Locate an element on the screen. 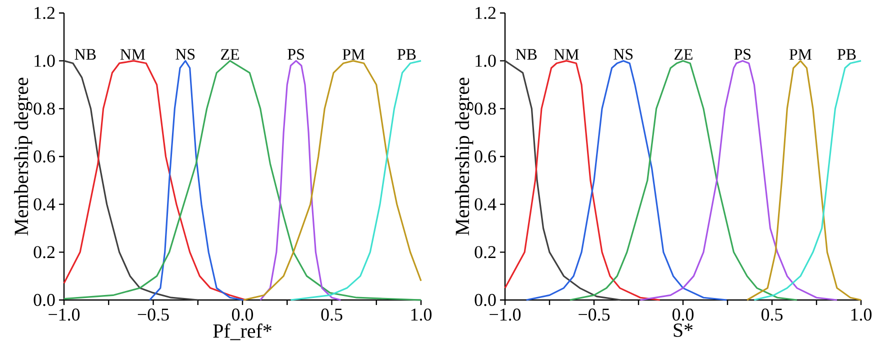 The width and height of the screenshot is (878, 360). x-axis-title: S* is located at coordinates (683, 330).